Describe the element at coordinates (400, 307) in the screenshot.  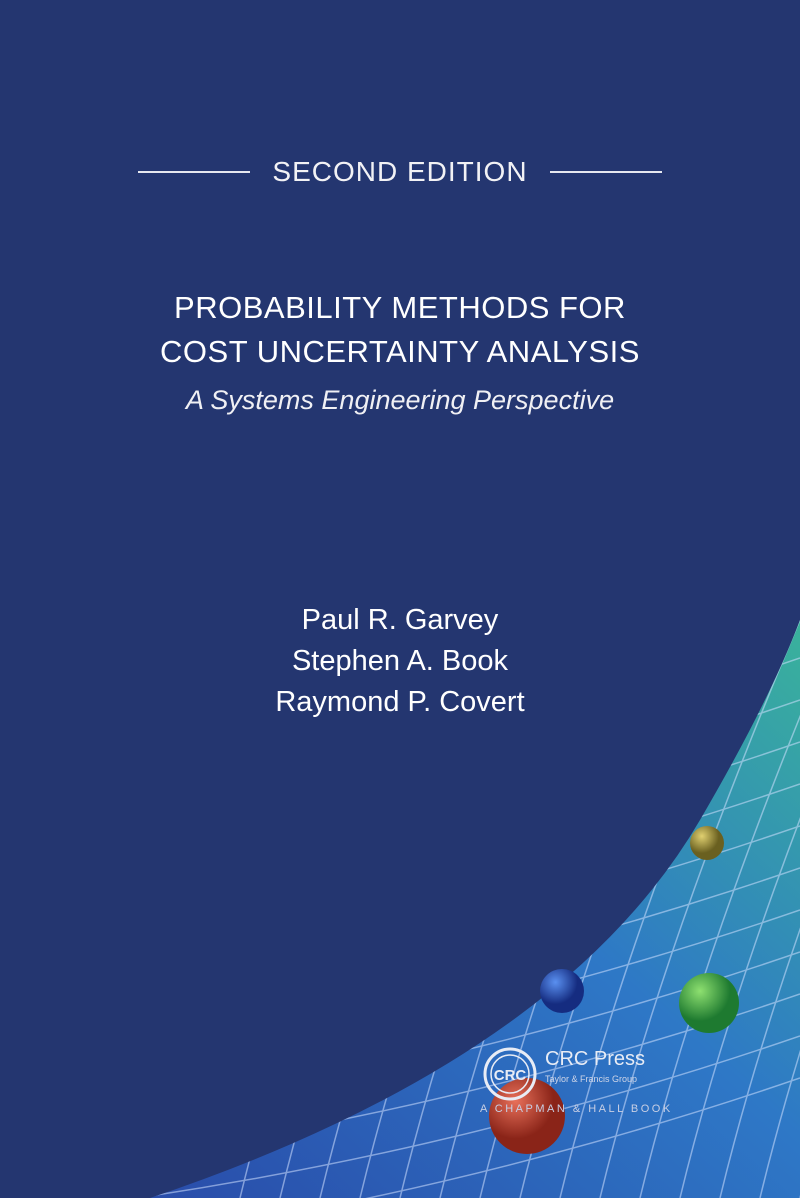
I see `title-line: PROBABILITY METHODS FOR` at that location.